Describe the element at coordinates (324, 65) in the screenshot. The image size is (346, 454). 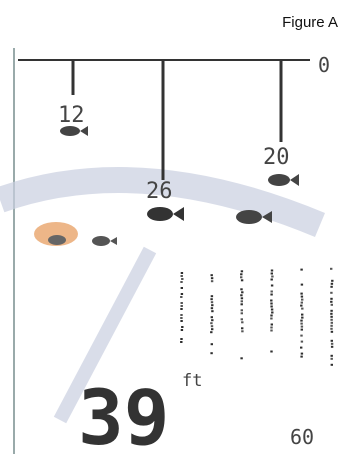
I see `scale-top-label: 0` at that location.